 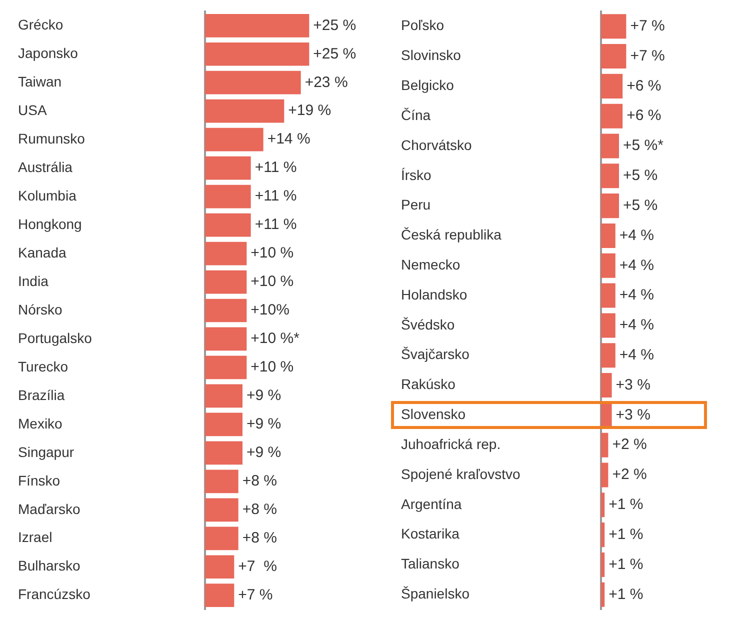 I want to click on y-tick-label: Kostarika, so click(x=430, y=534).